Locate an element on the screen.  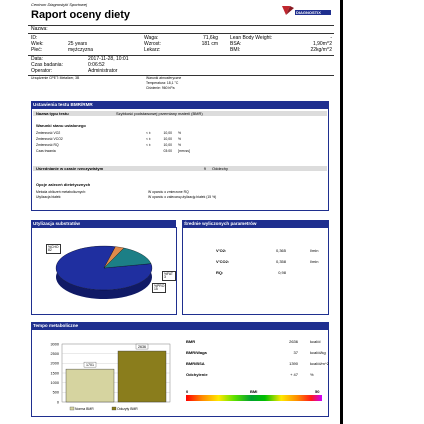
options-title: Opcje zaleceń dietetycznych is located at coordinates (63, 184).